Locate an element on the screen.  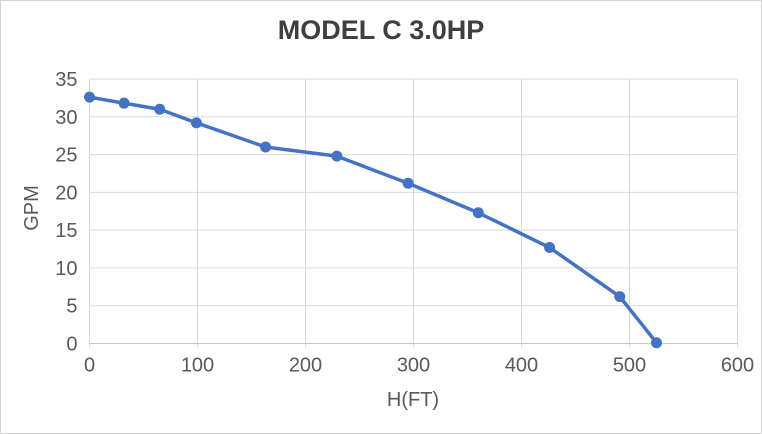
y-tick-label: 10 is located at coordinates (66, 269).